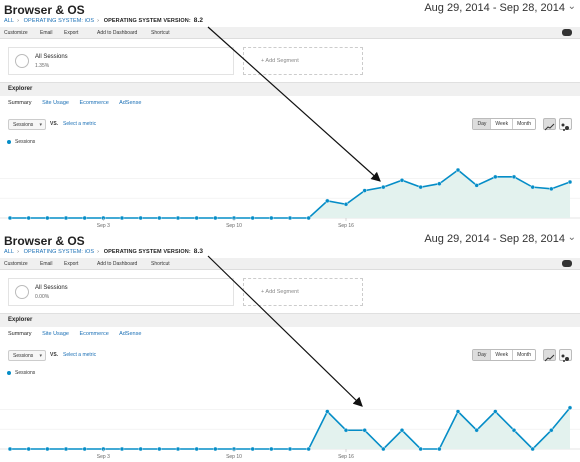 This screenshot has width=580, height=462. Describe the element at coordinates (121, 292) in the screenshot. I see `segment-card: All Sessions 0.00%` at that location.